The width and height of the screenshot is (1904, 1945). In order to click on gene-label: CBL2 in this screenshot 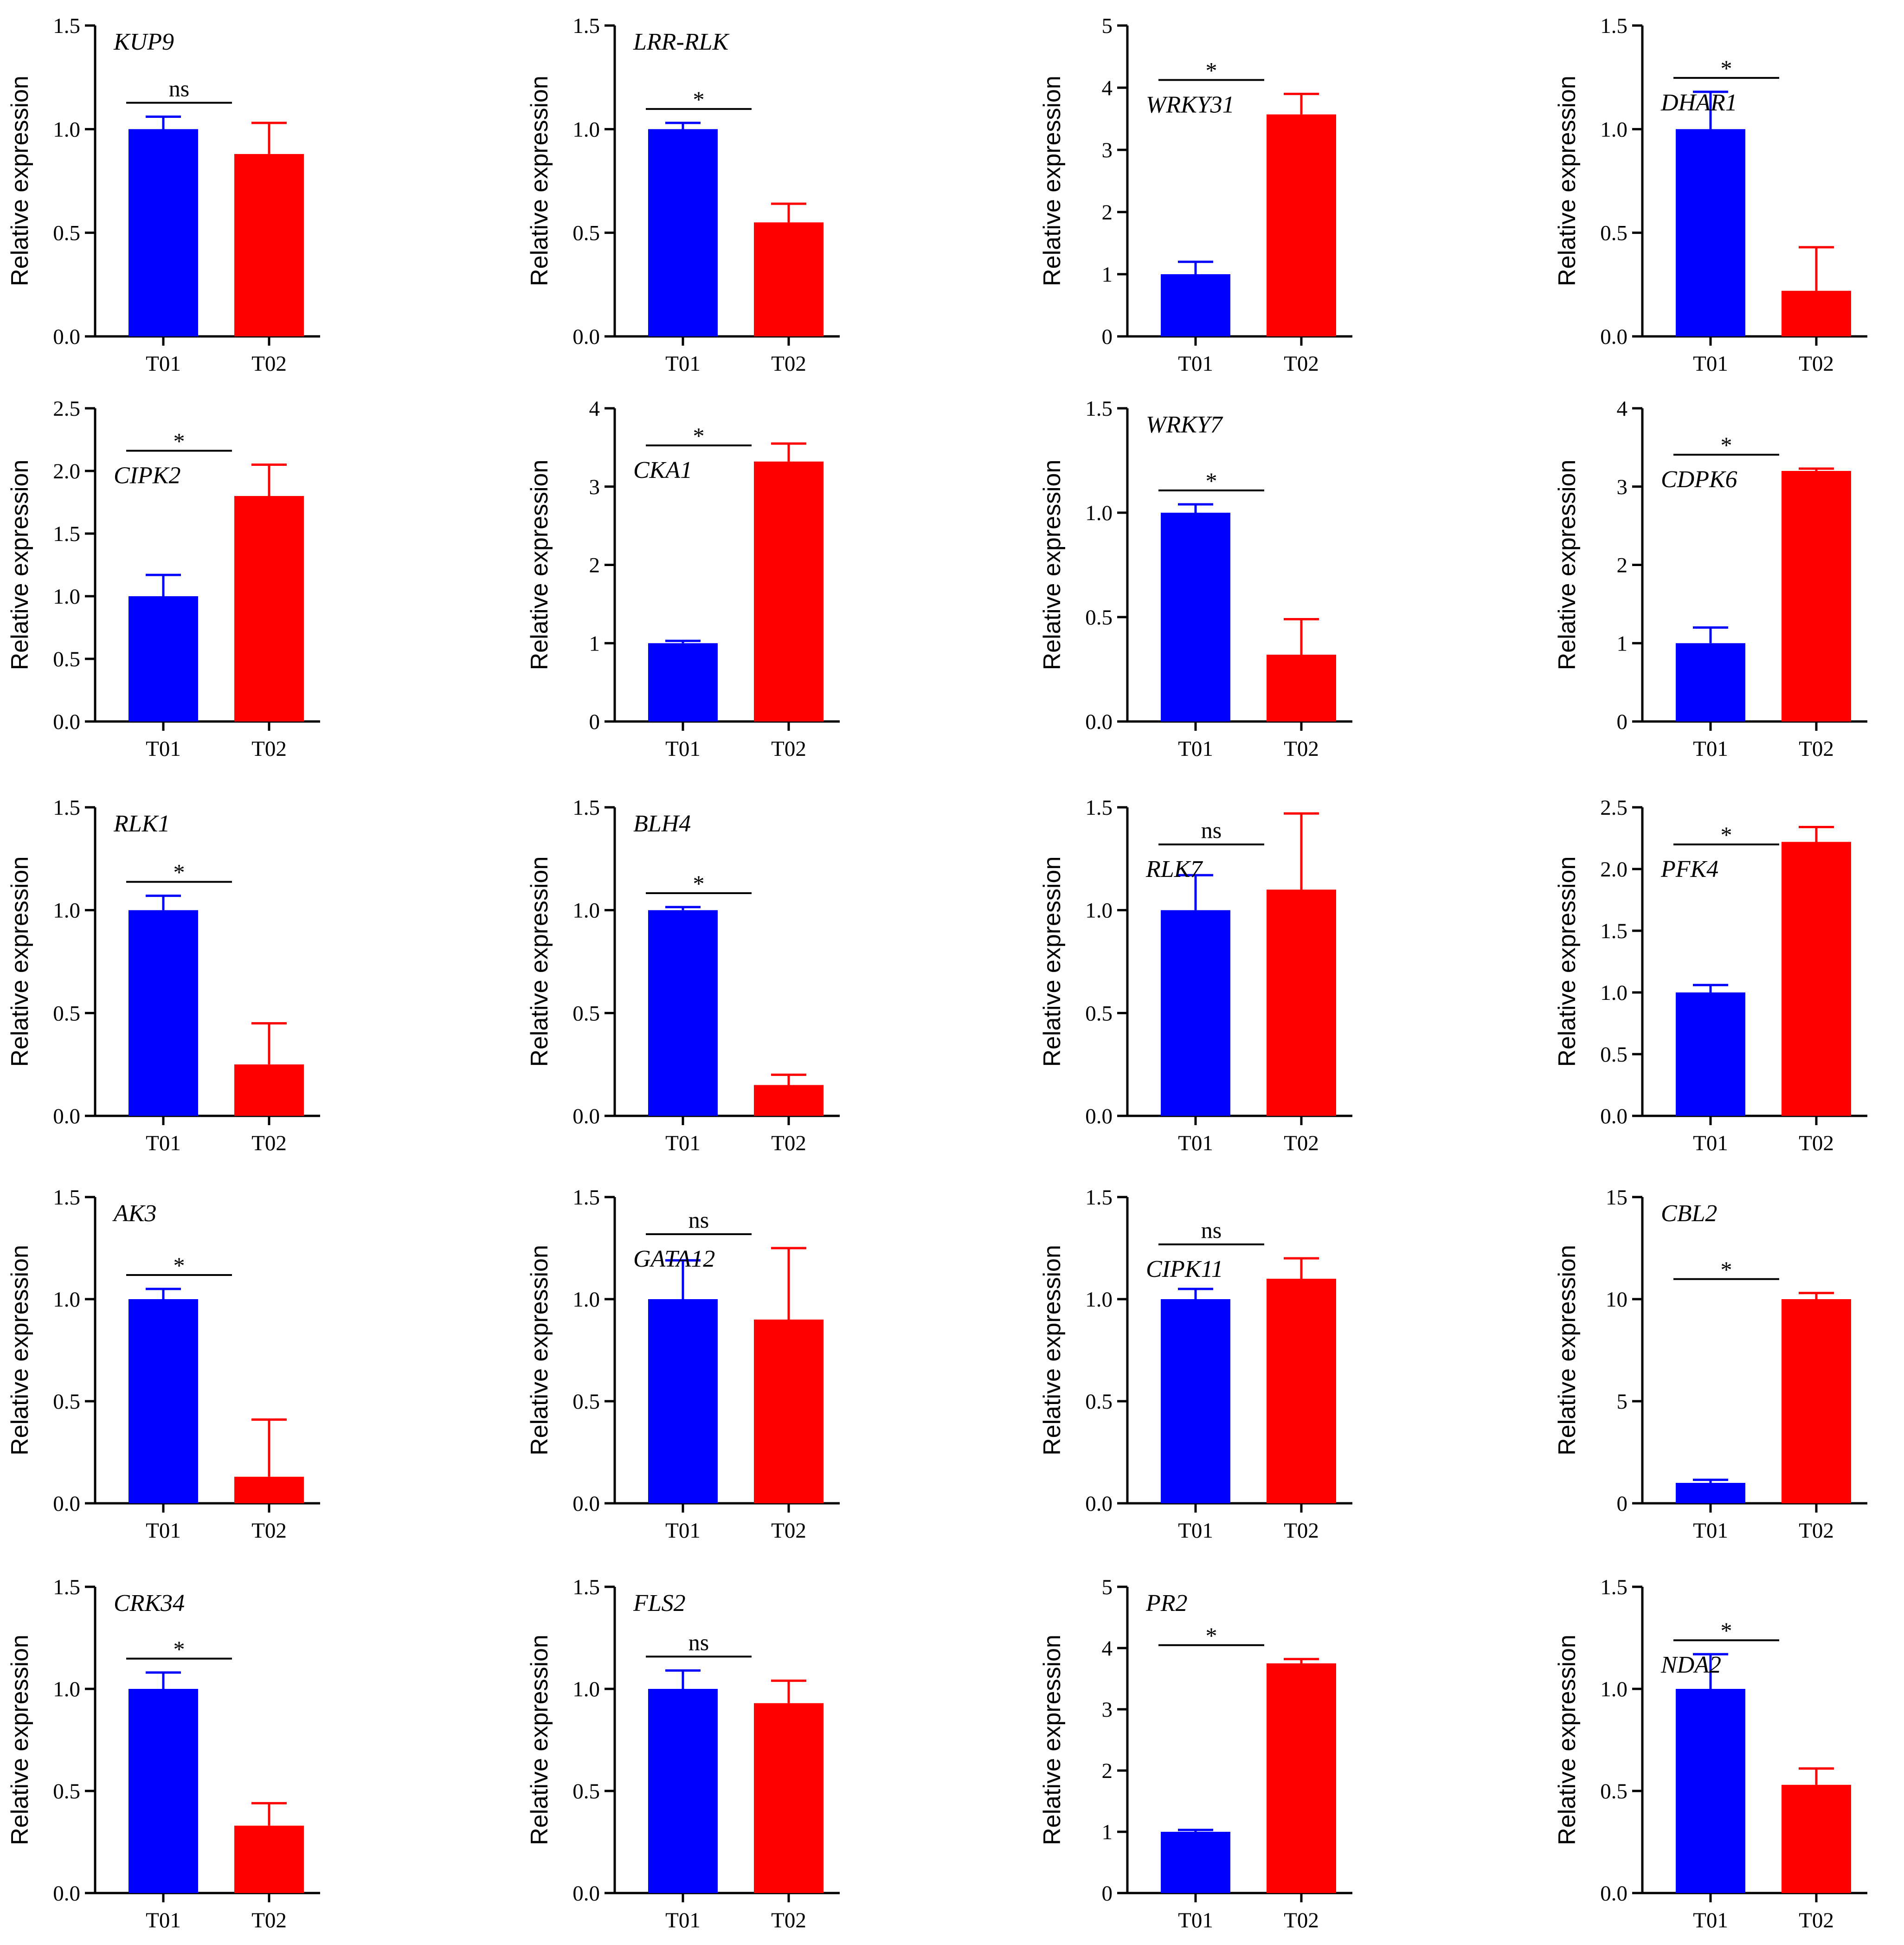, I will do `click(1689, 1213)`.